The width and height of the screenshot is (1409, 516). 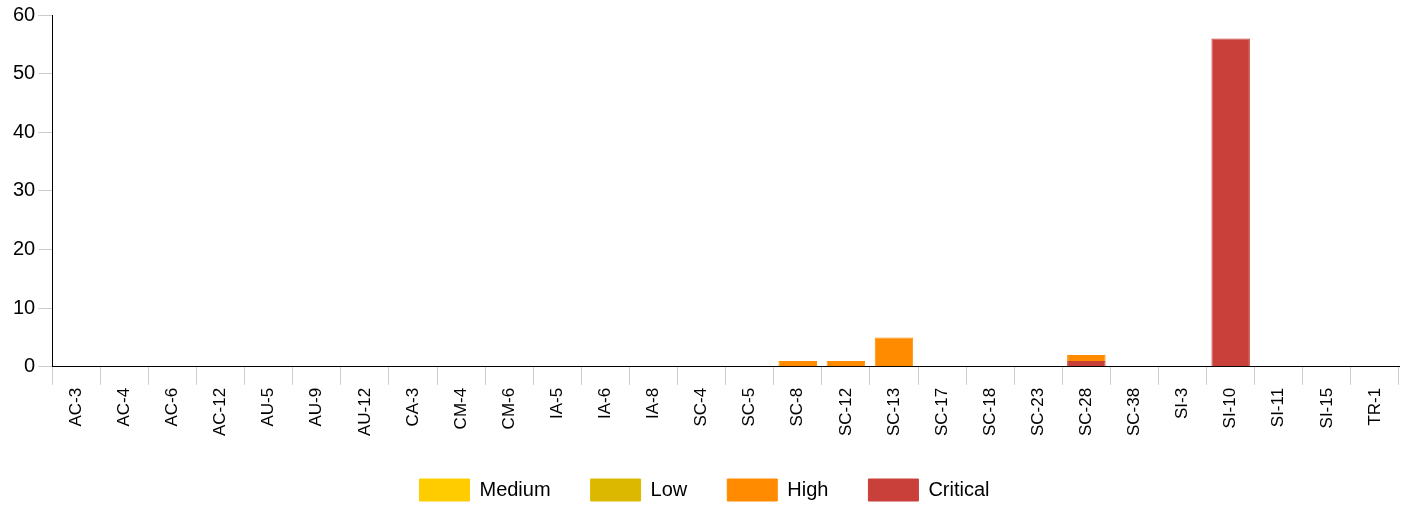 What do you see at coordinates (701, 407) in the screenshot?
I see `x-tick-label: SC-4` at bounding box center [701, 407].